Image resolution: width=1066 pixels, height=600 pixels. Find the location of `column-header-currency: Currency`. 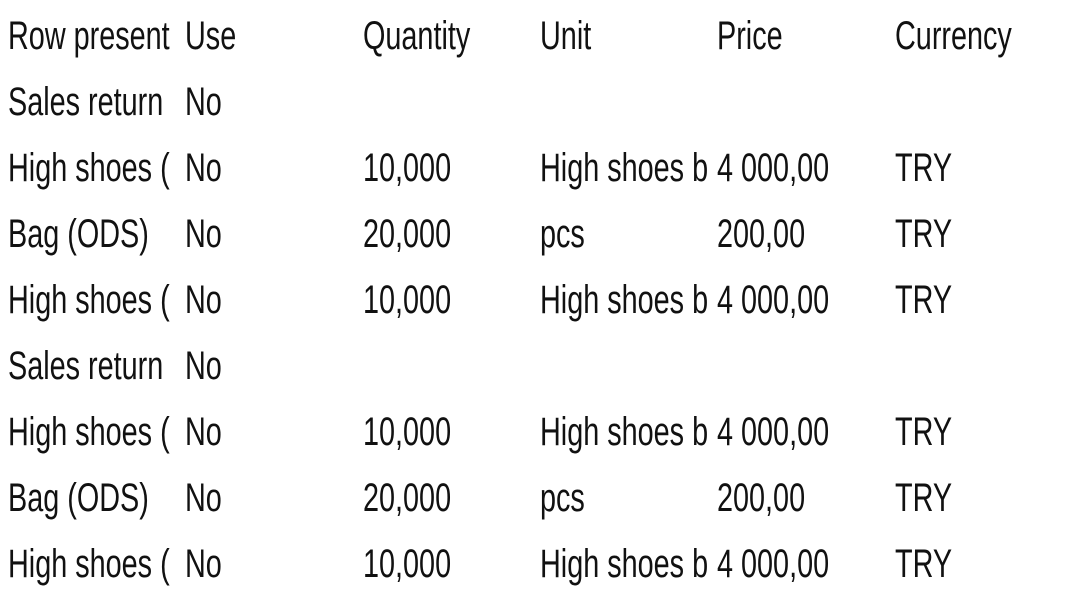

column-header-currency: Currency is located at coordinates (953, 36).